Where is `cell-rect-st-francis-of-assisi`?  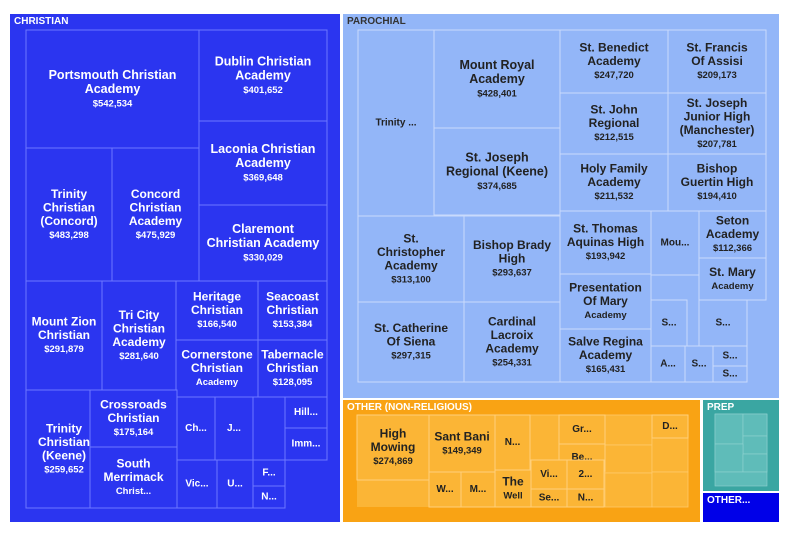 cell-rect-st-francis-of-assisi is located at coordinates (717, 61).